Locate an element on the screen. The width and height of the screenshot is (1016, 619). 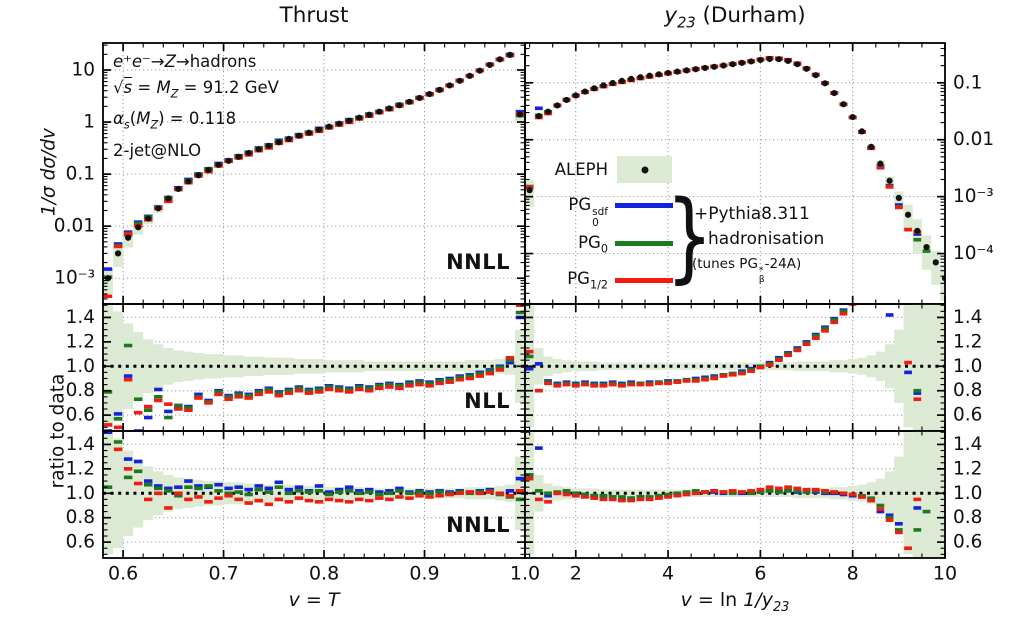
ann-eq1: = is located at coordinates (144, 87).